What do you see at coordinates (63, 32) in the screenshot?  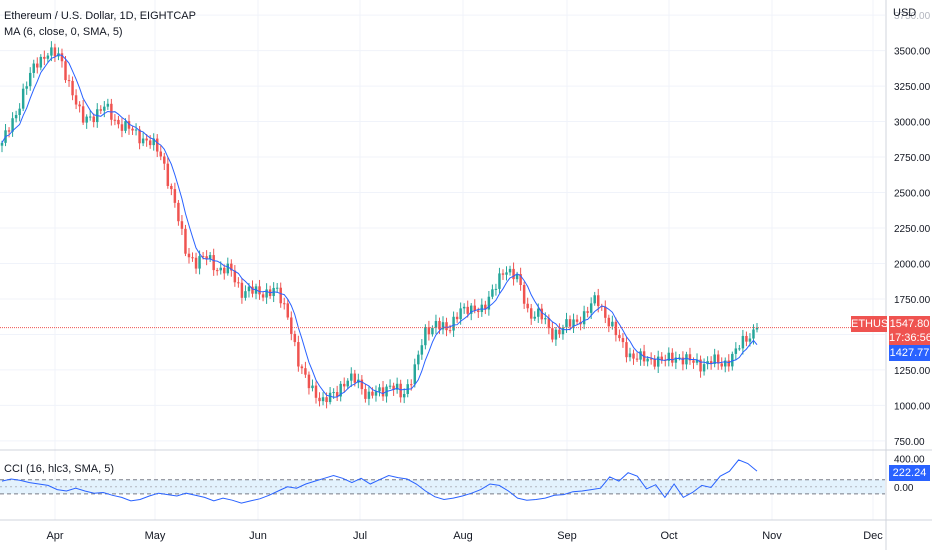 I see `ma-legend: MA (6, close, 0, SMA, 5)` at bounding box center [63, 32].